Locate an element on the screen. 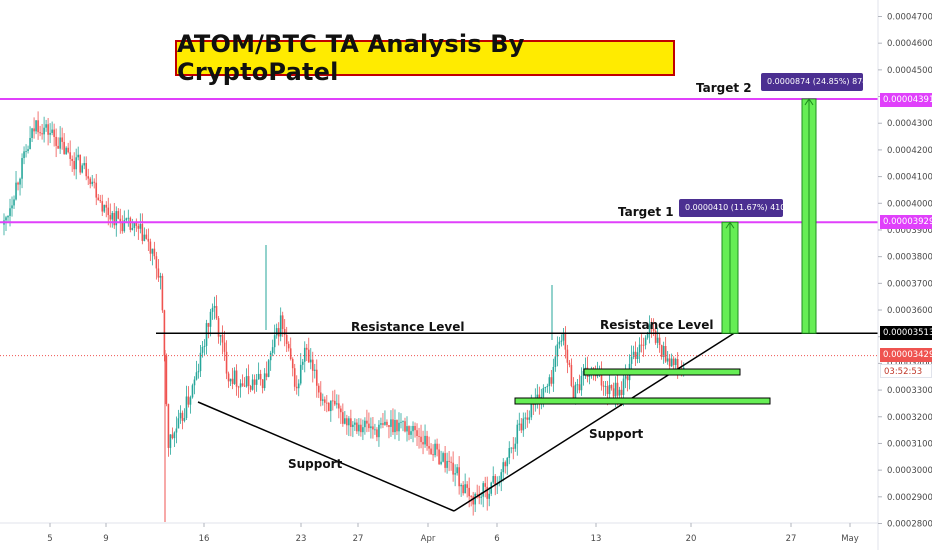 The width and height of the screenshot is (932, 550). target2-arrow-head is located at coordinates (809, 102).